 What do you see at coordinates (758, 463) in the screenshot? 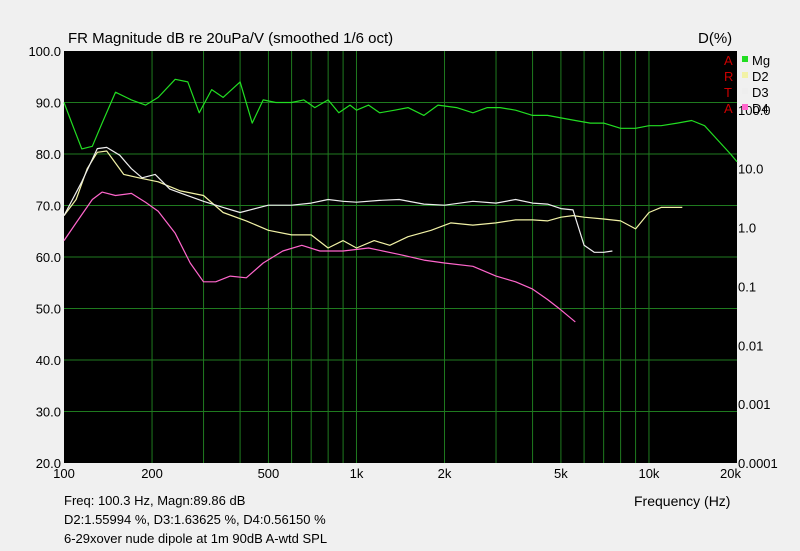
I see `y2-tick-label: 0.0001` at bounding box center [758, 463].